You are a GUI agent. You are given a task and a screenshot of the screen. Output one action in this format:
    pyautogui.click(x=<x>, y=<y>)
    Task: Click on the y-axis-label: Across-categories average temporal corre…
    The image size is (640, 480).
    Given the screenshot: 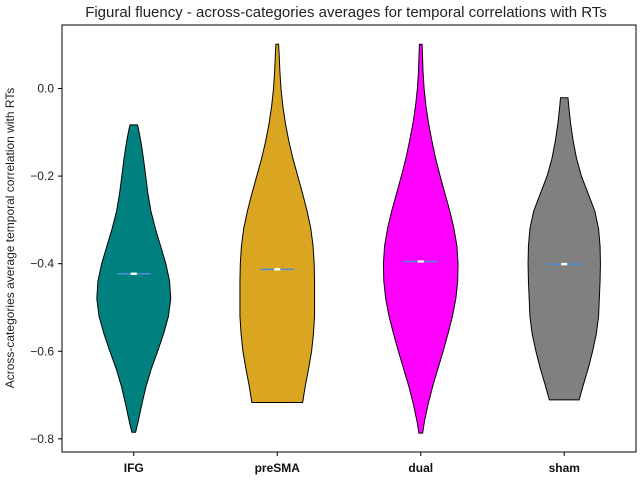 What is the action you would take?
    pyautogui.click(x=10, y=238)
    